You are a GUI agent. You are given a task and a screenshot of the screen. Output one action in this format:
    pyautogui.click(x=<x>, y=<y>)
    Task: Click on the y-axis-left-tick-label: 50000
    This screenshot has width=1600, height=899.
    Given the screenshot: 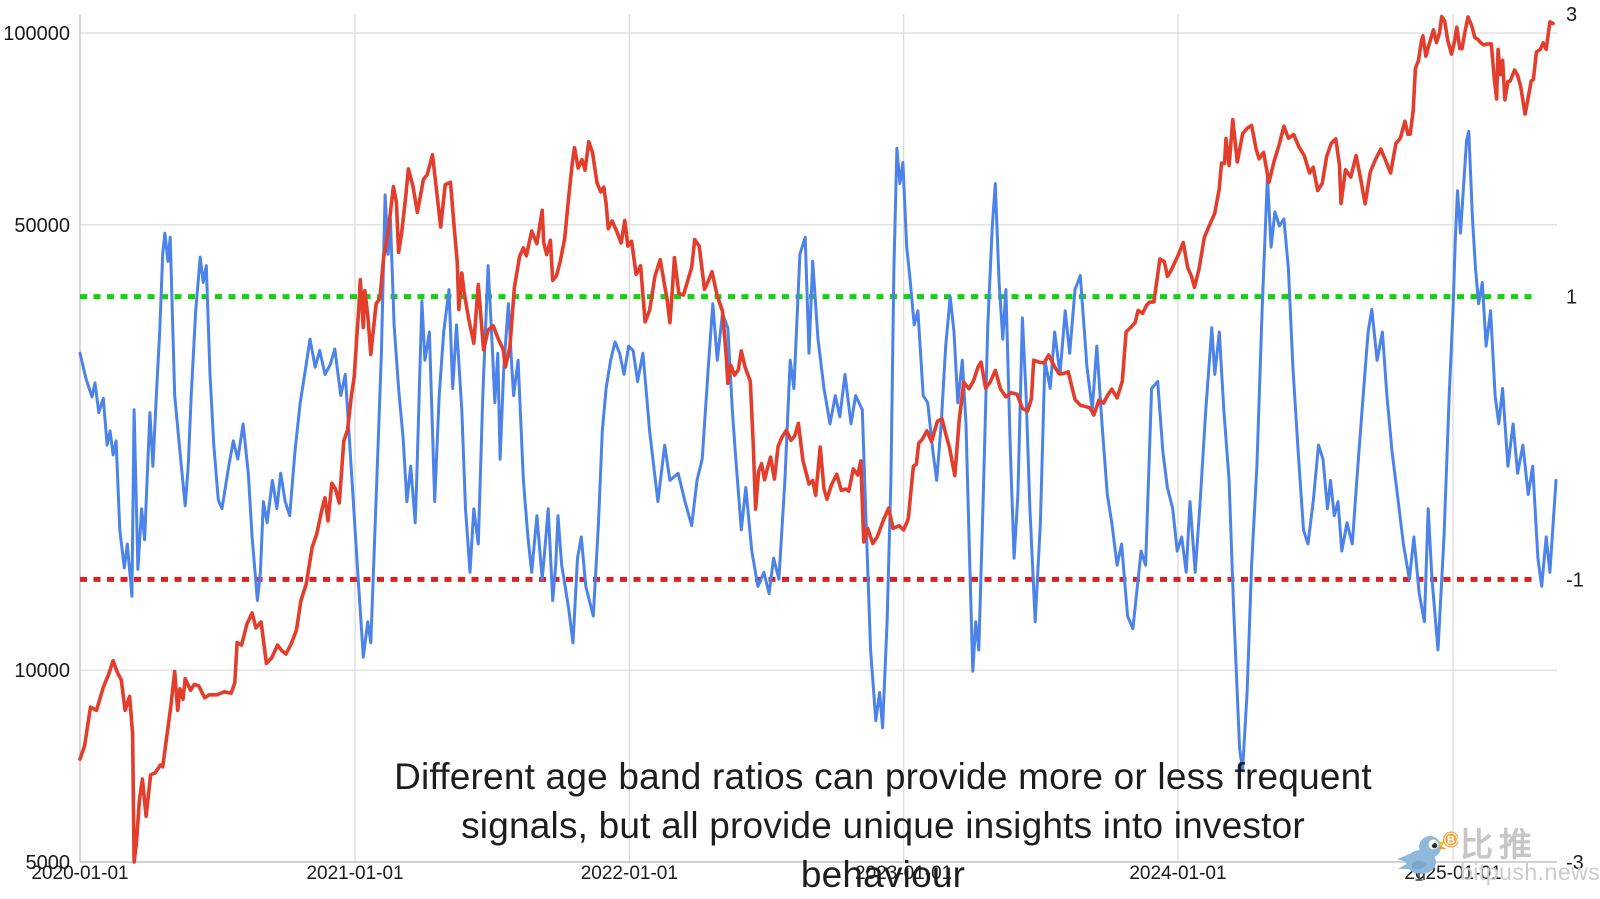 What is the action you would take?
    pyautogui.click(x=42, y=226)
    